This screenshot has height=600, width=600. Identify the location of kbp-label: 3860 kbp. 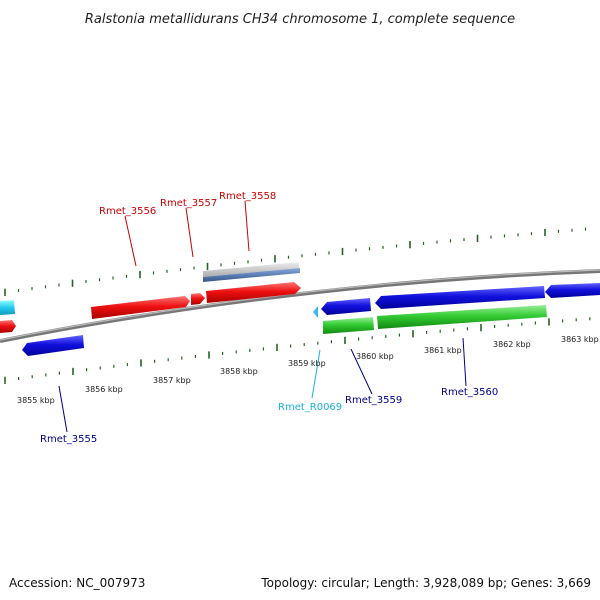
(375, 356).